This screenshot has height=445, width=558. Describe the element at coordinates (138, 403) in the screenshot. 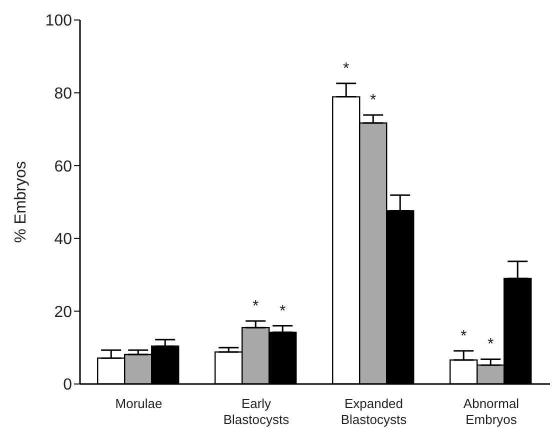

I see `x-tick-label: Morulae` at that location.